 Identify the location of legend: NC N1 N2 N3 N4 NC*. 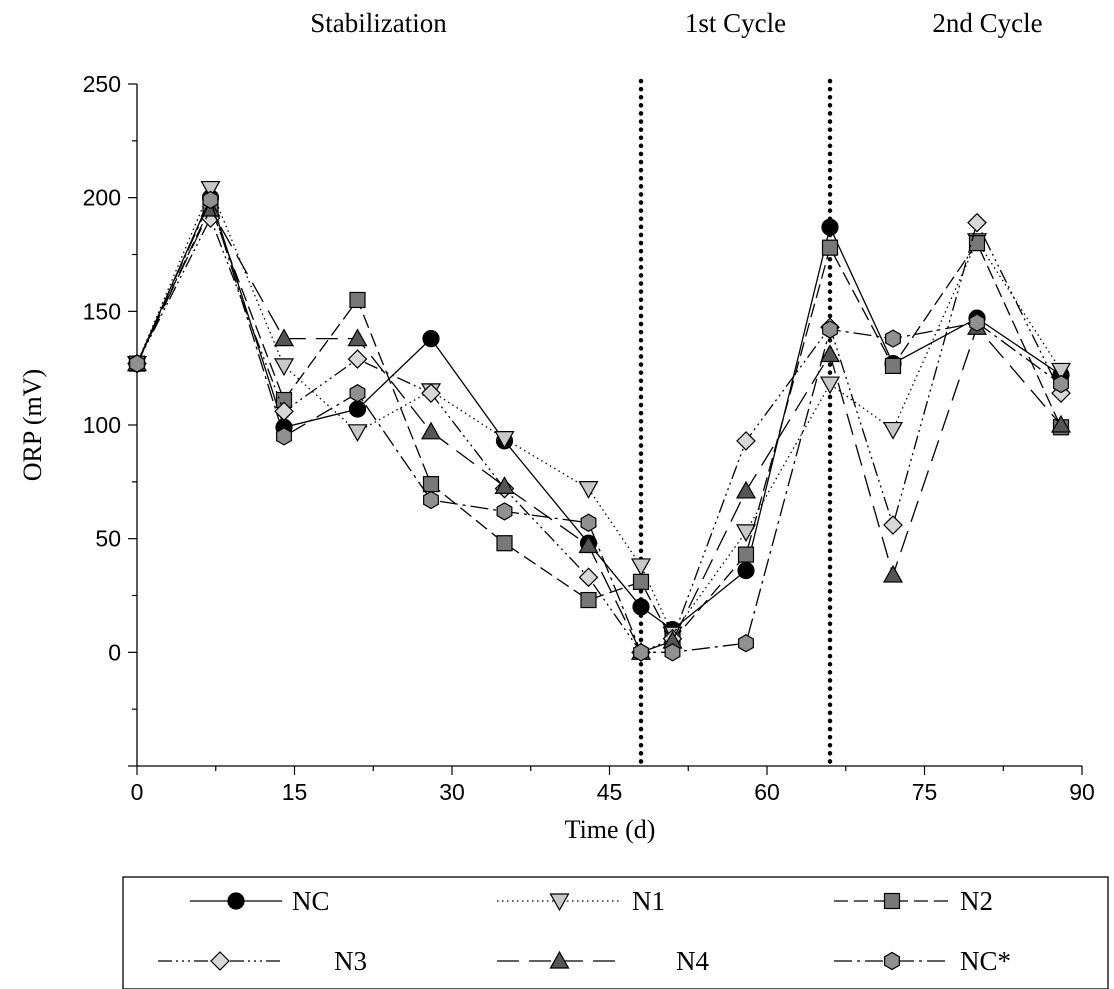
(615, 932).